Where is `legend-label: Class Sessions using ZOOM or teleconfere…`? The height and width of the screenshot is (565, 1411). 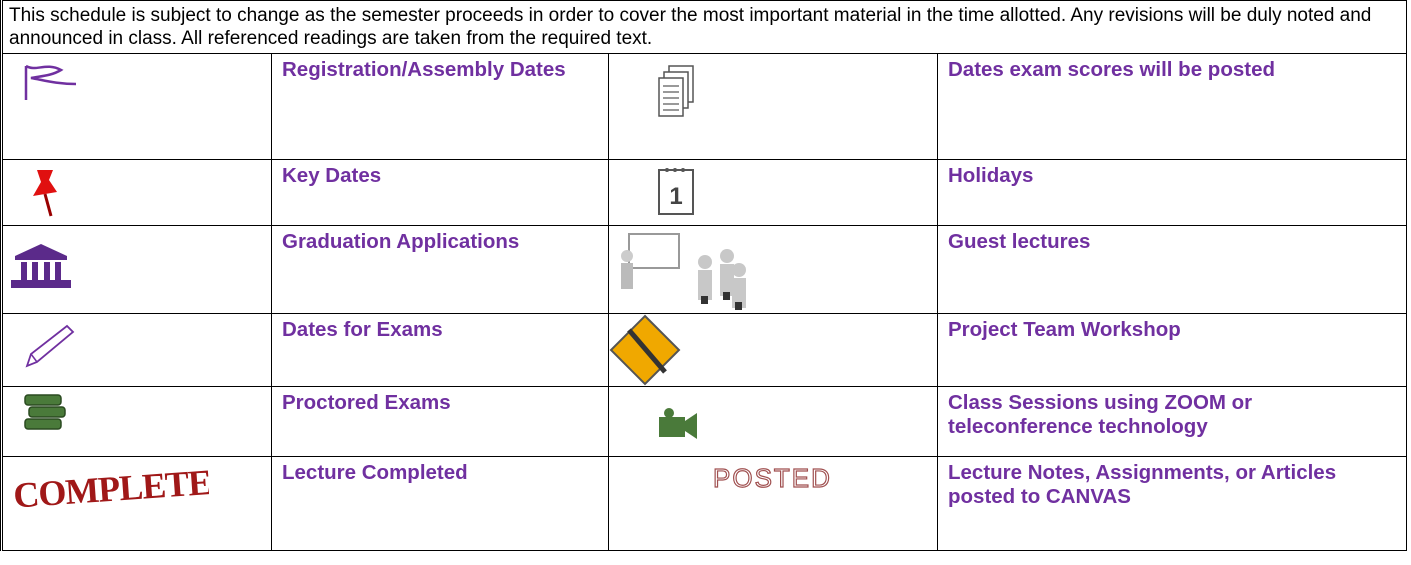 legend-label: Class Sessions using ZOOM or teleconfere… is located at coordinates (1172, 421).